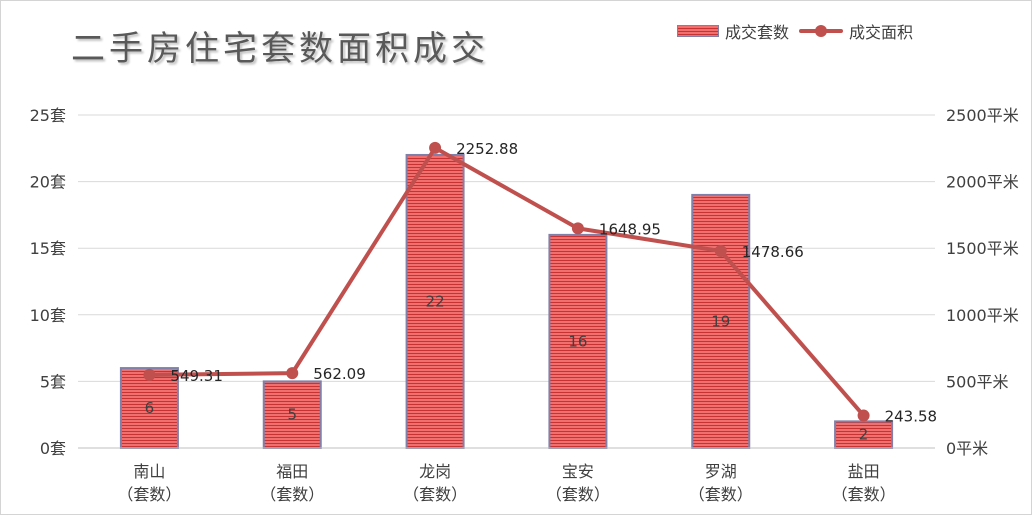 This screenshot has width=1032, height=515. I want to click on right-tick-label: 2000平米, so click(982, 182).